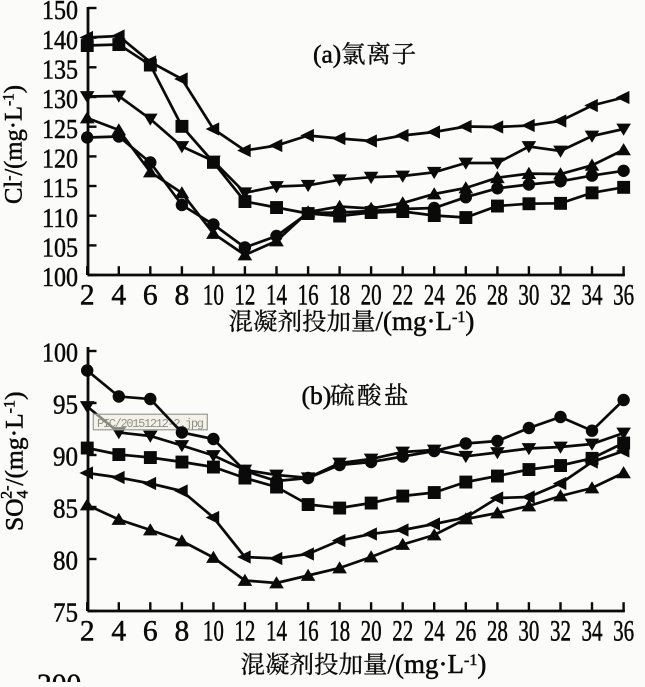 The width and height of the screenshot is (645, 687). What do you see at coordinates (60, 158) in the screenshot?
I see `svg-text: 120` at bounding box center [60, 158].